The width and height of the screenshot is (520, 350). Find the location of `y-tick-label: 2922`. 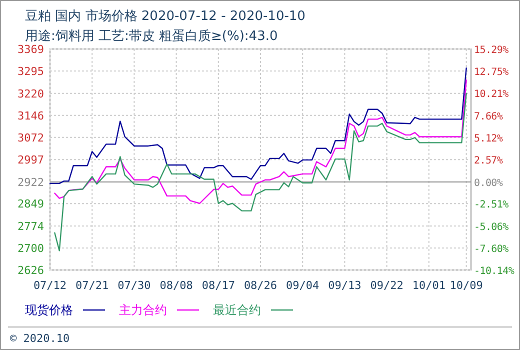

y-tick-label: 2922 is located at coordinates (31, 182).